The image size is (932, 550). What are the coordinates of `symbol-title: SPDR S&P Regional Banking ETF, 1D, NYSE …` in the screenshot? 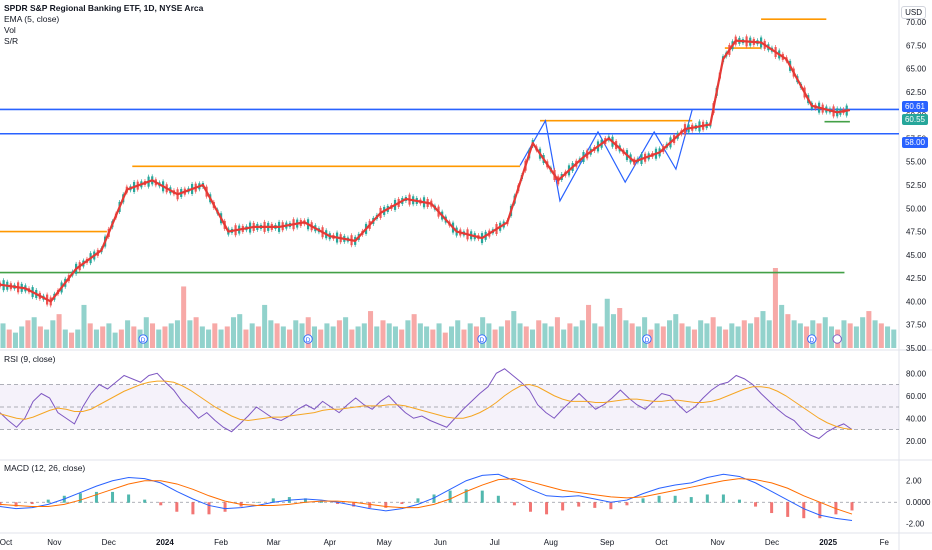 It's located at (104, 8).